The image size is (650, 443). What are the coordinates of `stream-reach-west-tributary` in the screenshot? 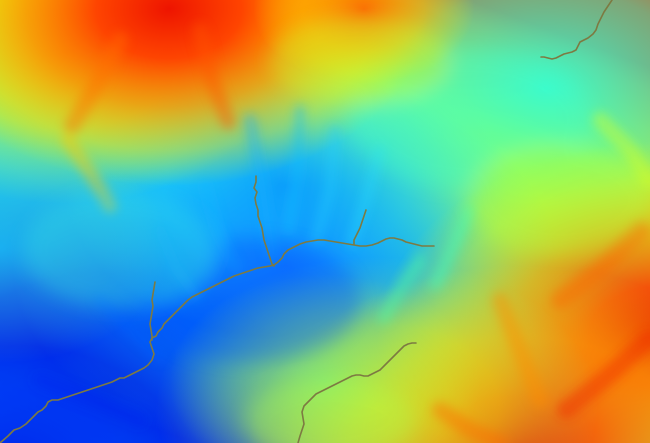 It's located at (152, 311).